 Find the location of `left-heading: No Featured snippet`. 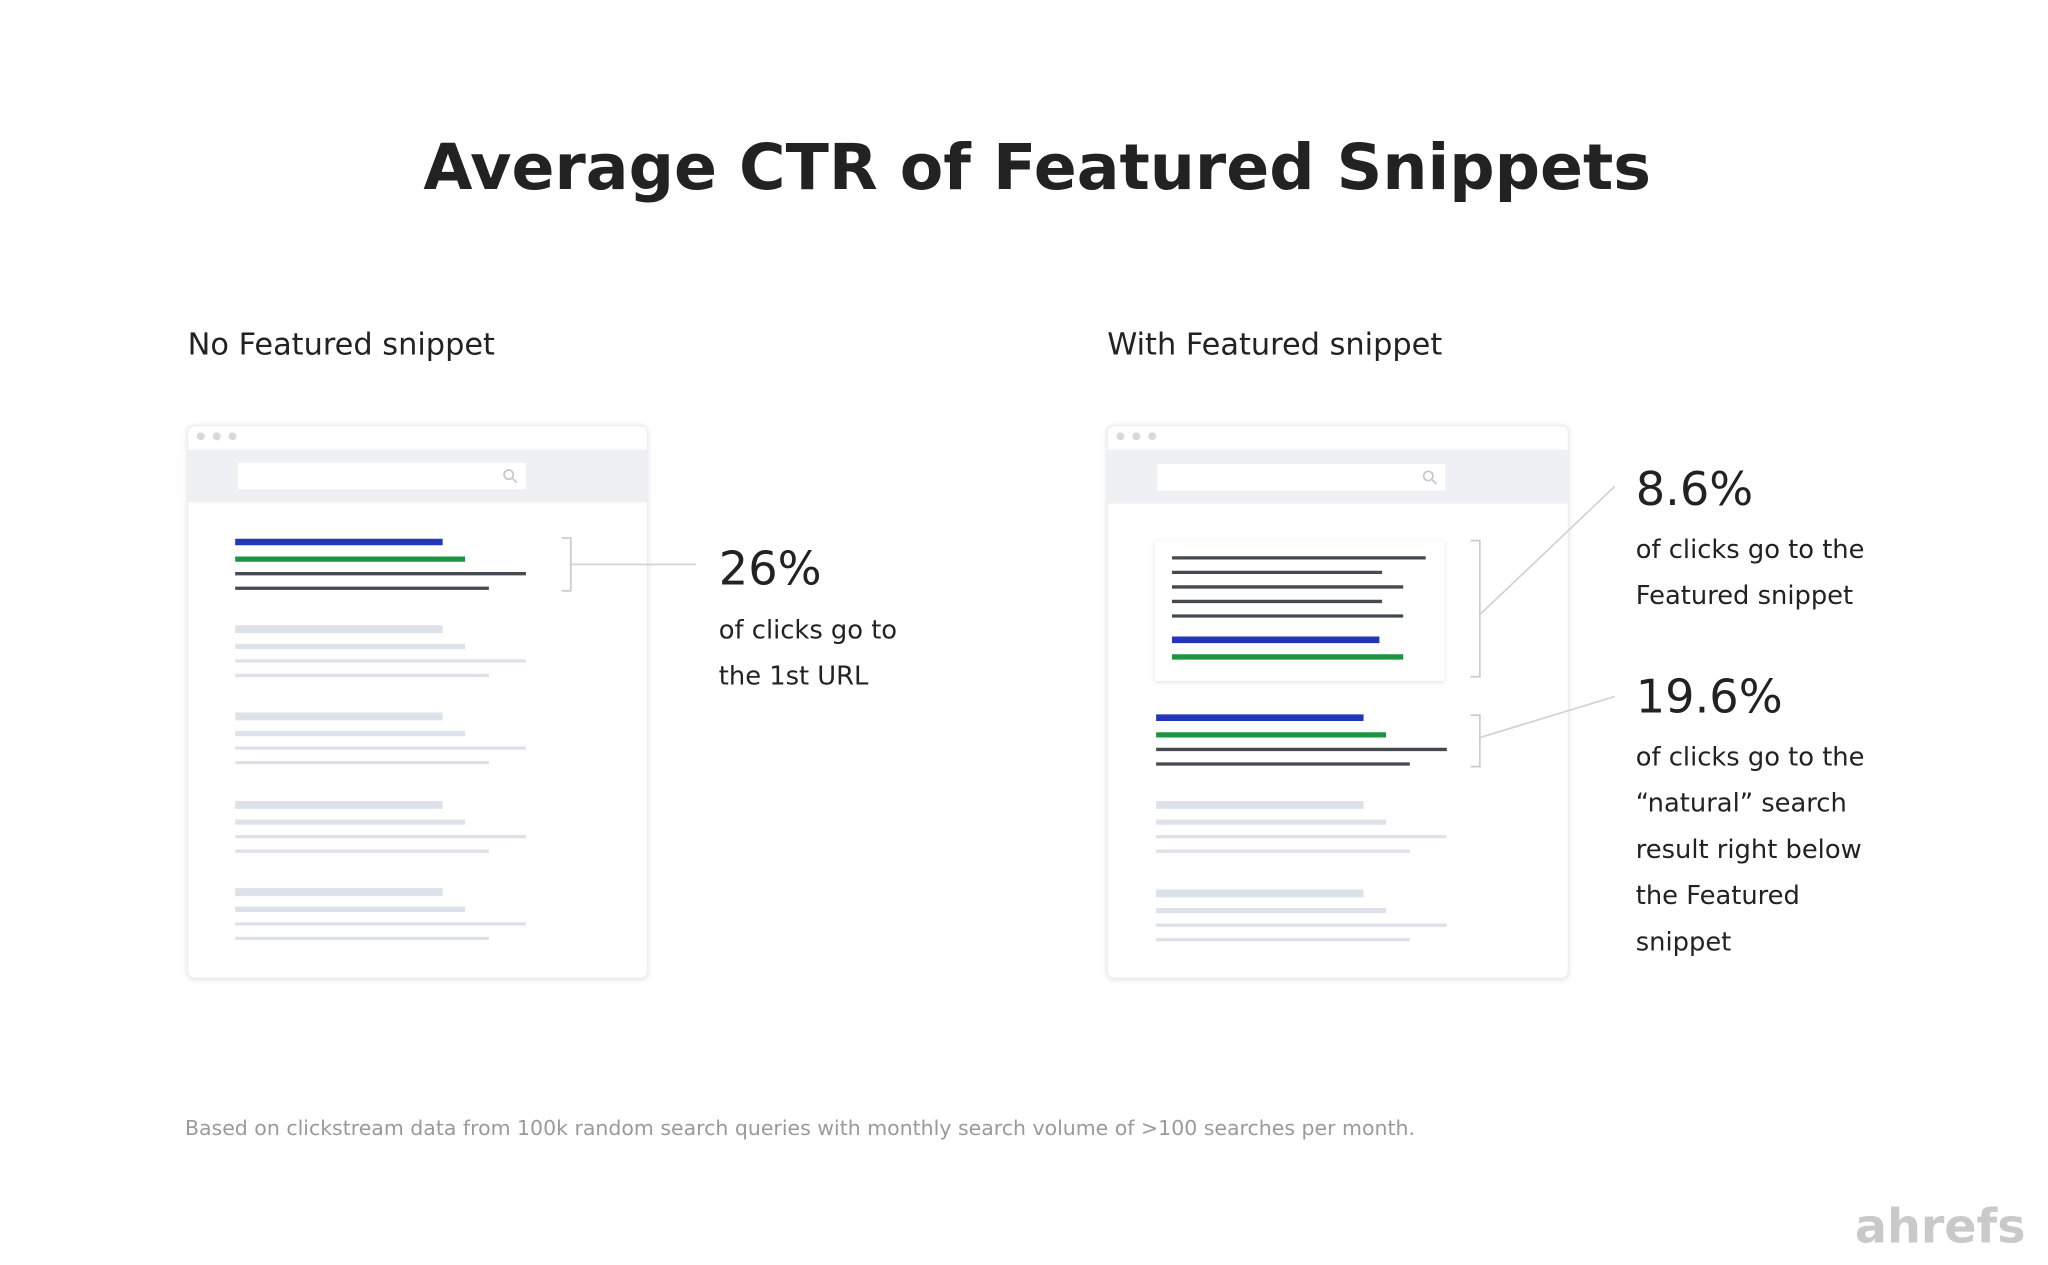

left-heading: No Featured snippet is located at coordinates (341, 344).